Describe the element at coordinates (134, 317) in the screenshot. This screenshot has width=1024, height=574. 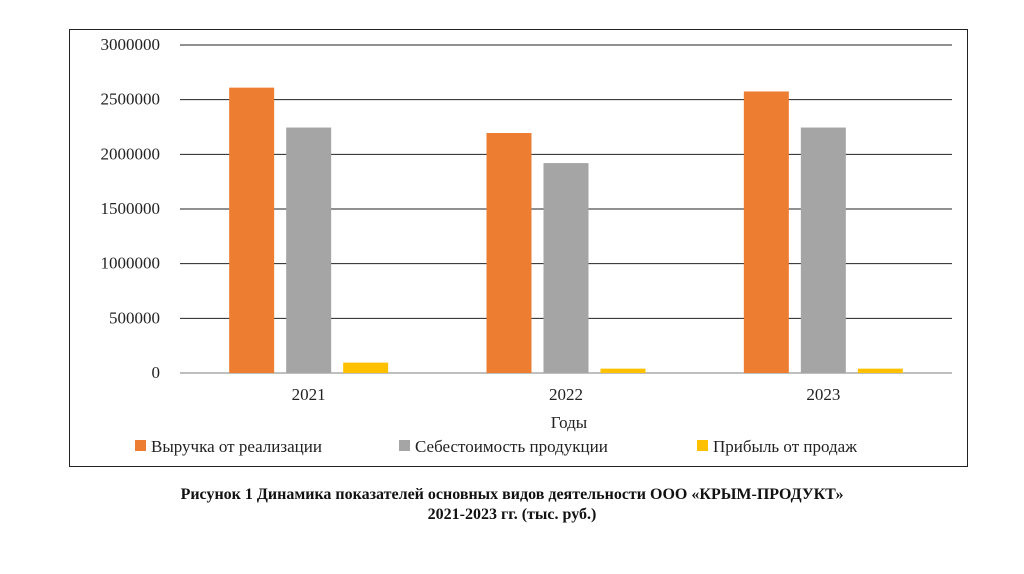
I see `y-tick-label: 500000` at that location.